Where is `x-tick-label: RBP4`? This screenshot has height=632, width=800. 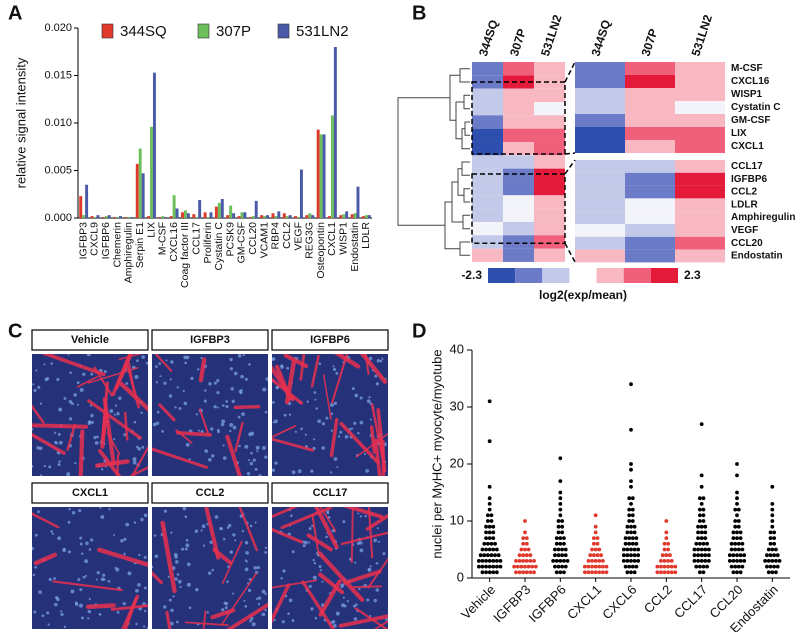 x-tick-label: RBP4 is located at coordinates (276, 236).